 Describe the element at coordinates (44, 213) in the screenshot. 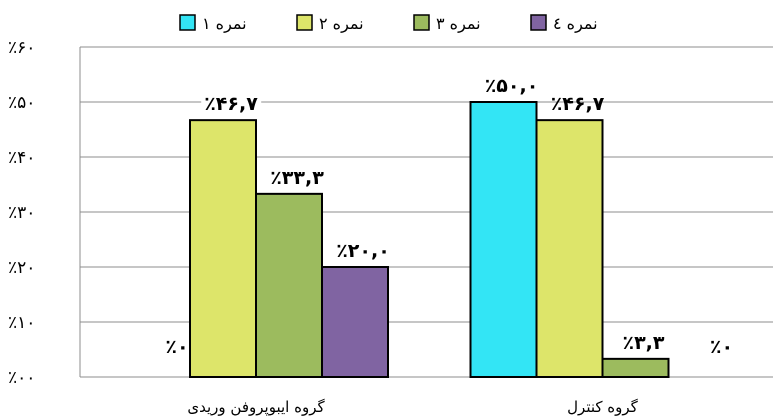

I see `y-axis: ٪۰۰ ٪۱۰ ٪۲۰ ٪۳۰ ٪۴۰ ٪۵۰ ٪۶۰` at that location.